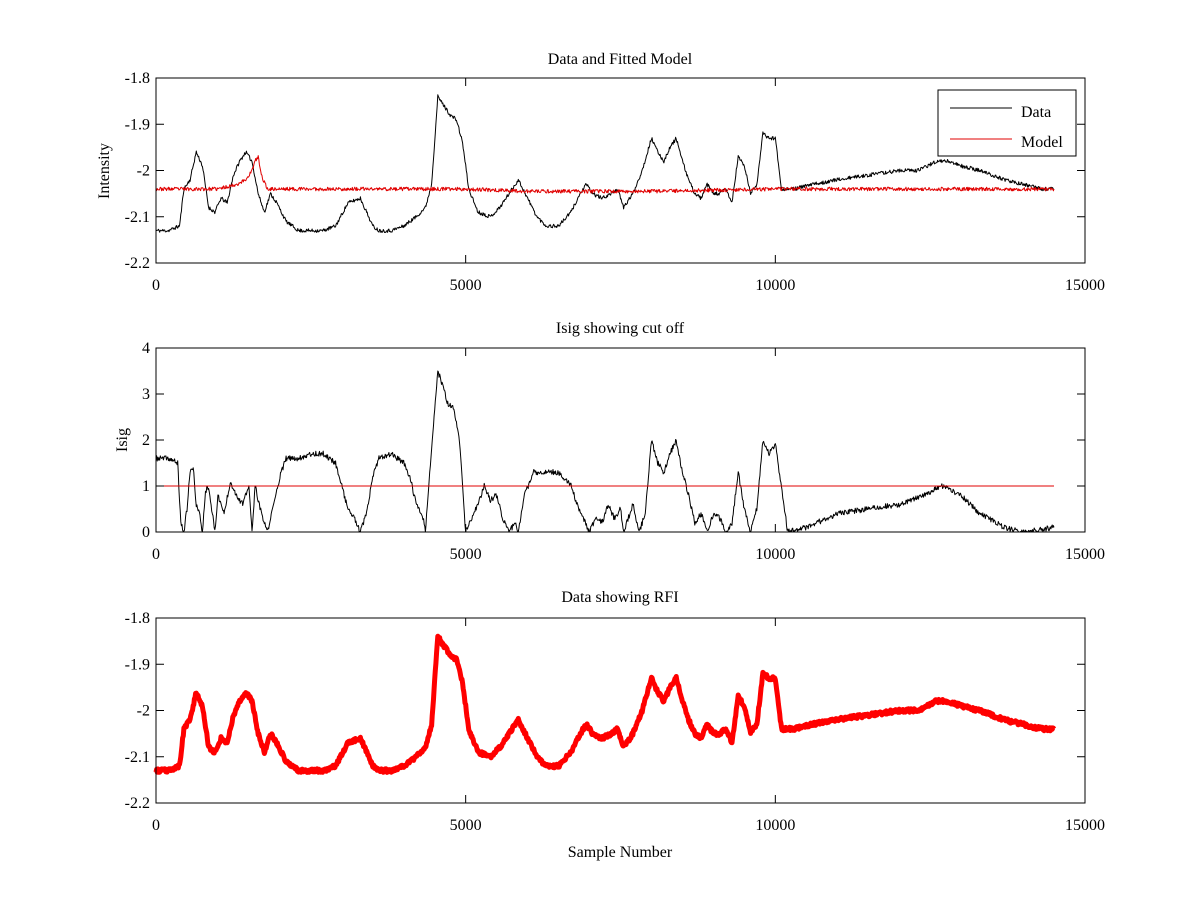  I want to click on panel1-title: Data and Fitted Model, so click(620, 59).